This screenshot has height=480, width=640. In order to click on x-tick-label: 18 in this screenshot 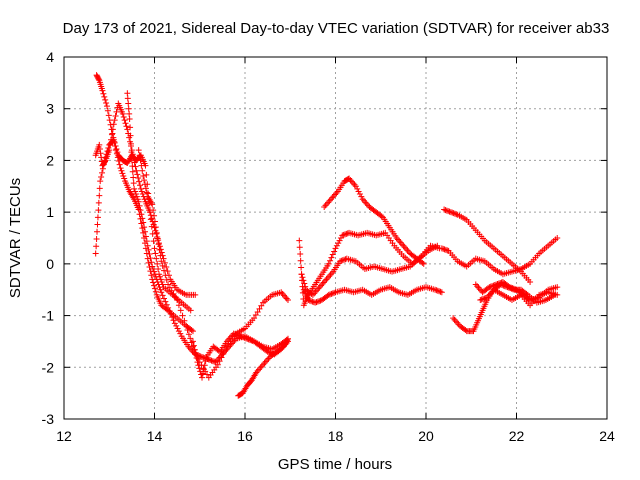, I will do `click(336, 436)`.